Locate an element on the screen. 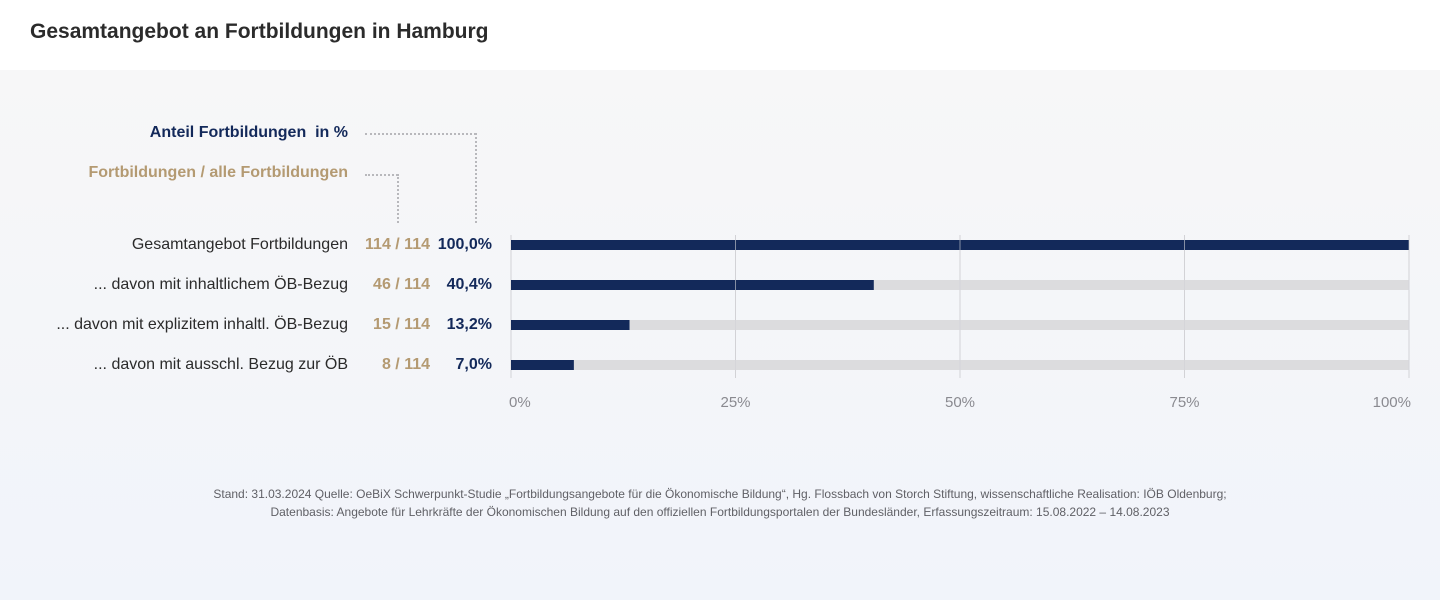  legend-count-connector-v is located at coordinates (398, 198).